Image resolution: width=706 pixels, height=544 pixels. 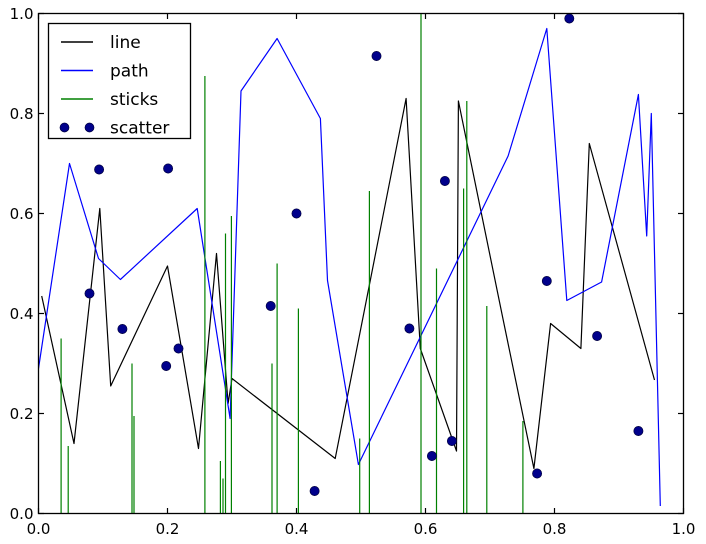 I want to click on y-tick-label: 0.4, so click(x=22, y=314).